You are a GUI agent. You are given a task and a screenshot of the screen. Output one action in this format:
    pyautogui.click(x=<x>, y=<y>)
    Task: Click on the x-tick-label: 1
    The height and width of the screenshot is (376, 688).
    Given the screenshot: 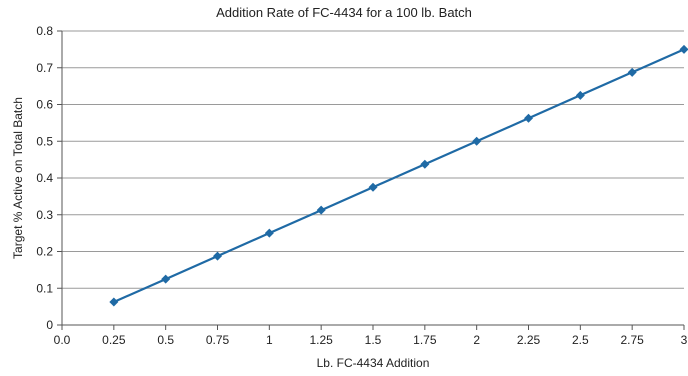 What is the action you would take?
    pyautogui.click(x=269, y=340)
    